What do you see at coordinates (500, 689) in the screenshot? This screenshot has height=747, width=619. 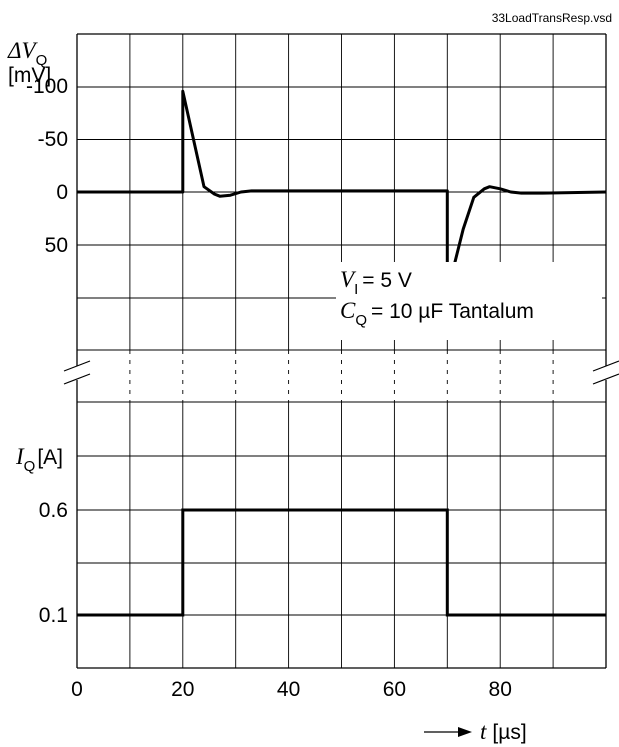 I see `x-tick-label: 80` at bounding box center [500, 689].